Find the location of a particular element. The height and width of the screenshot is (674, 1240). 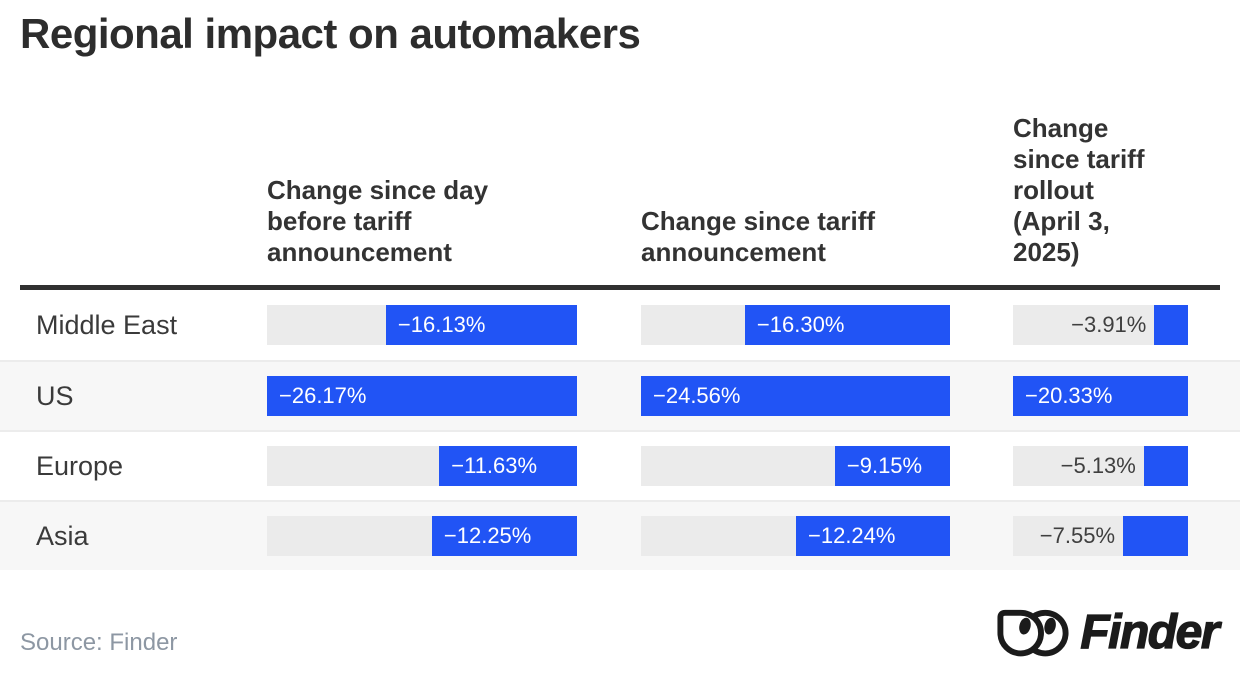

bar-cell: −3.91% is located at coordinates (1100, 325).